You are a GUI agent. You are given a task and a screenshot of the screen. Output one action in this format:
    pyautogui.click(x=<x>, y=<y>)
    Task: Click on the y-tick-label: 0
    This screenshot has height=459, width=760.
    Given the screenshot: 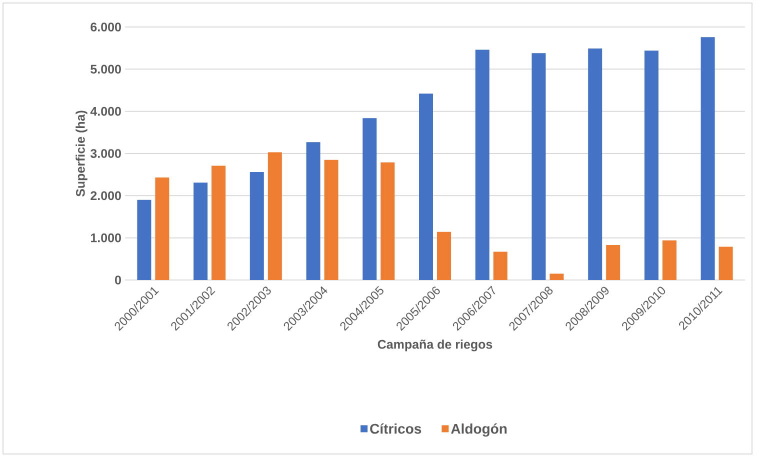 What is the action you would take?
    pyautogui.click(x=118, y=280)
    